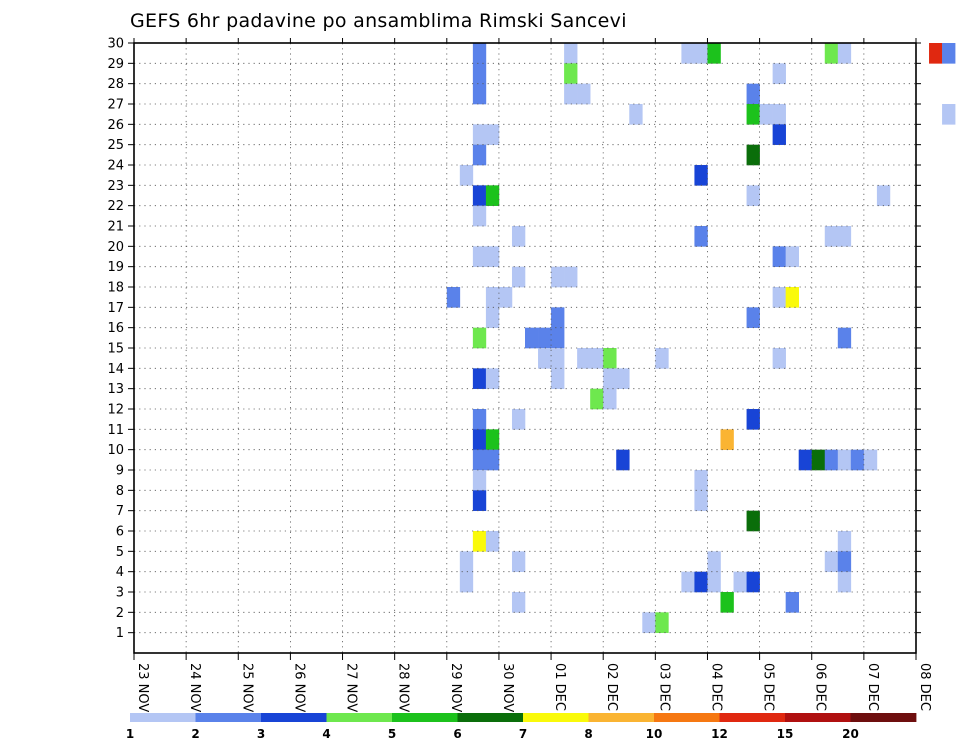 Image resolution: width=960 pixels, height=742 pixels. I want to click on x-tick-label: 24 NOV, so click(194, 687).